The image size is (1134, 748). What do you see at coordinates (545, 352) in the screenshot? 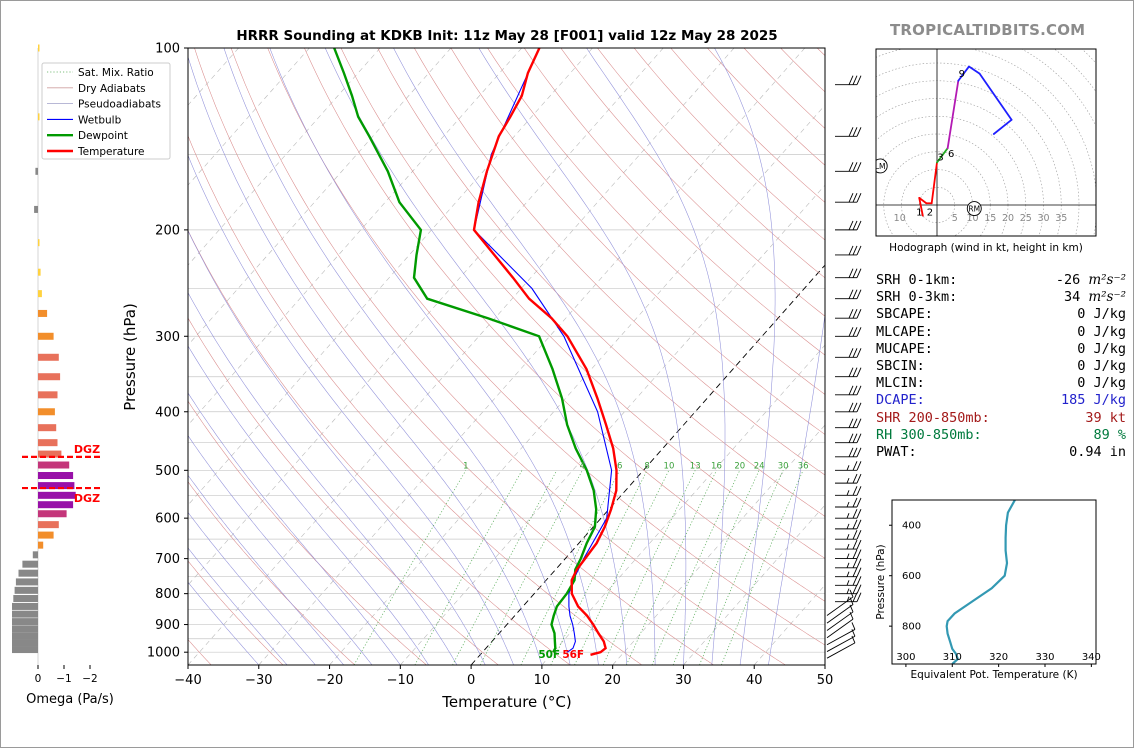
I see `temperature-line` at bounding box center [545, 352].